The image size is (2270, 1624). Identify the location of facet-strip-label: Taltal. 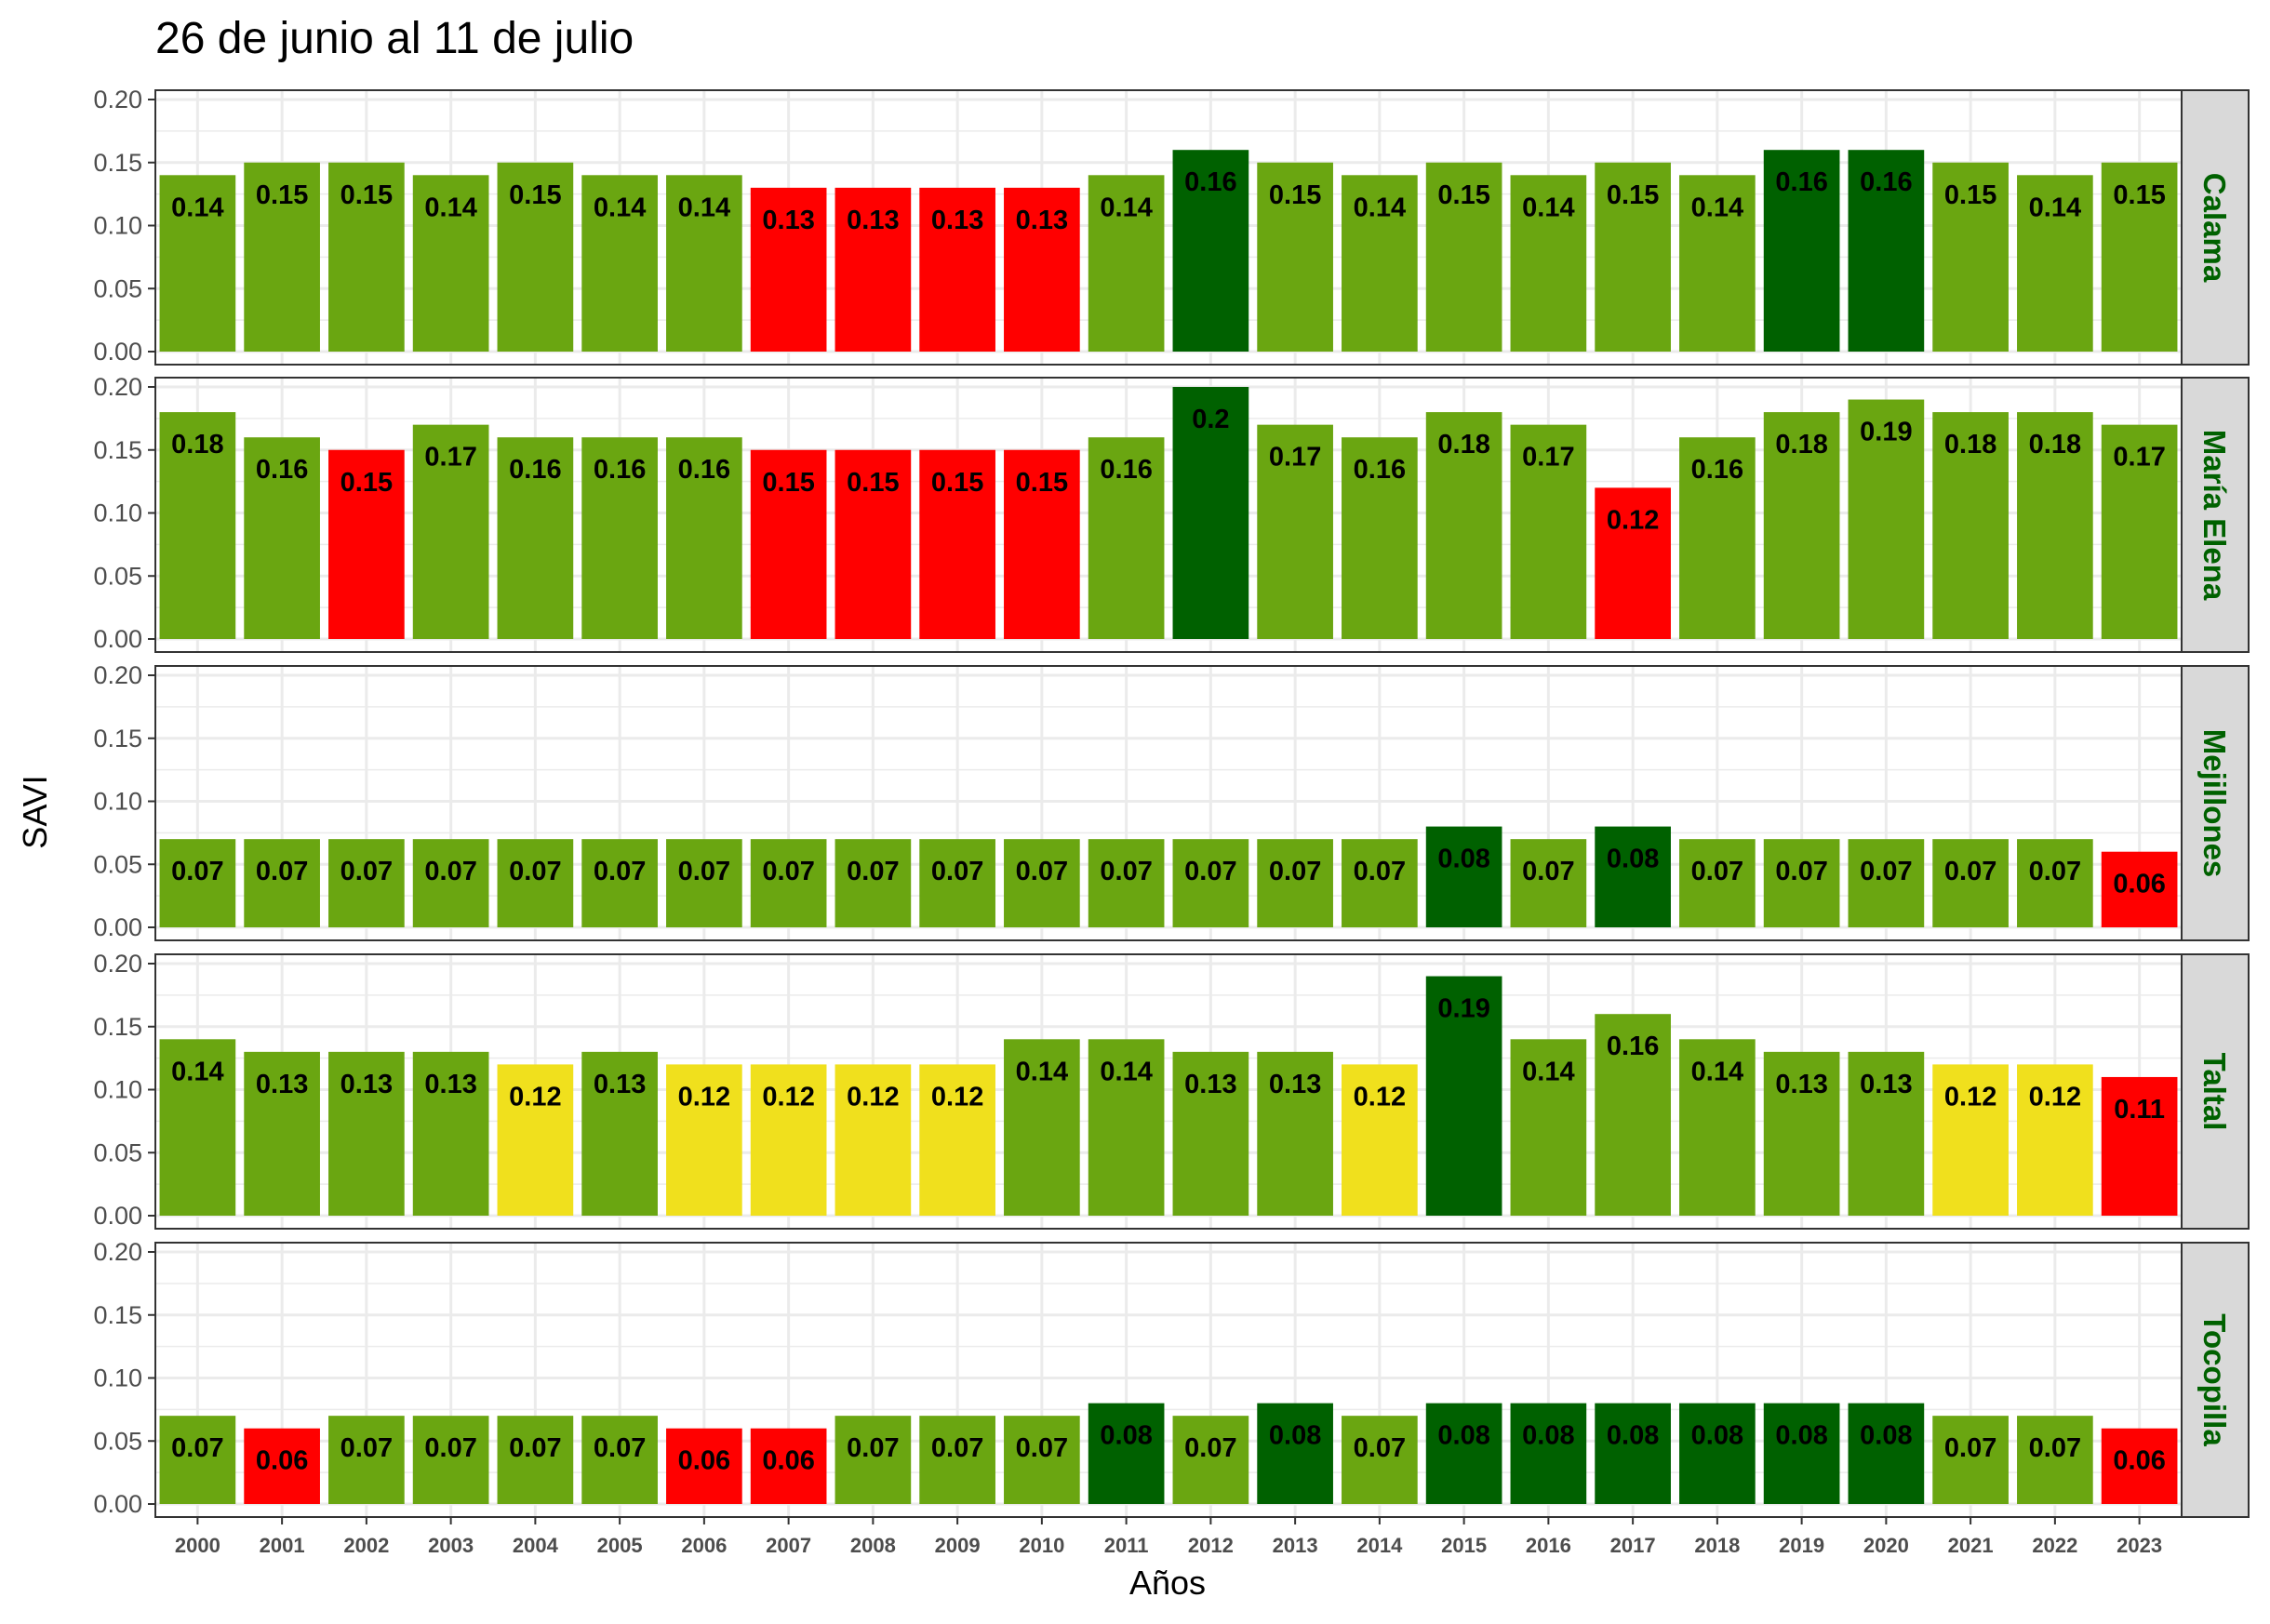
(2214, 1092).